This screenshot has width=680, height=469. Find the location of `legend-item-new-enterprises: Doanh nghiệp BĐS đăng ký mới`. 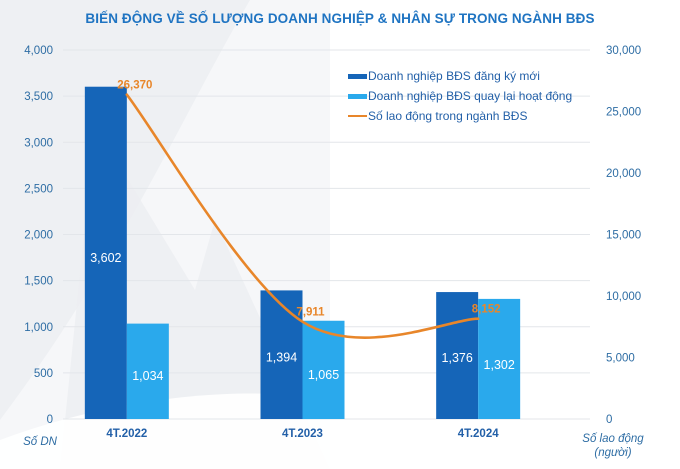

legend-item-new-enterprises: Doanh nghiệp BĐS đăng ký mới is located at coordinates (460, 76).